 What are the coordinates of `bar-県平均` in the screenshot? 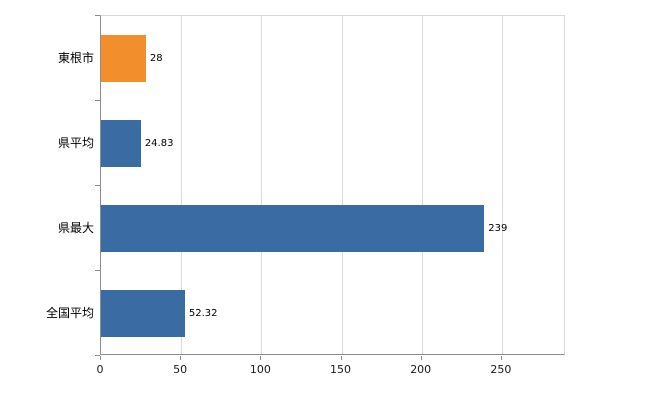 It's located at (121, 143).